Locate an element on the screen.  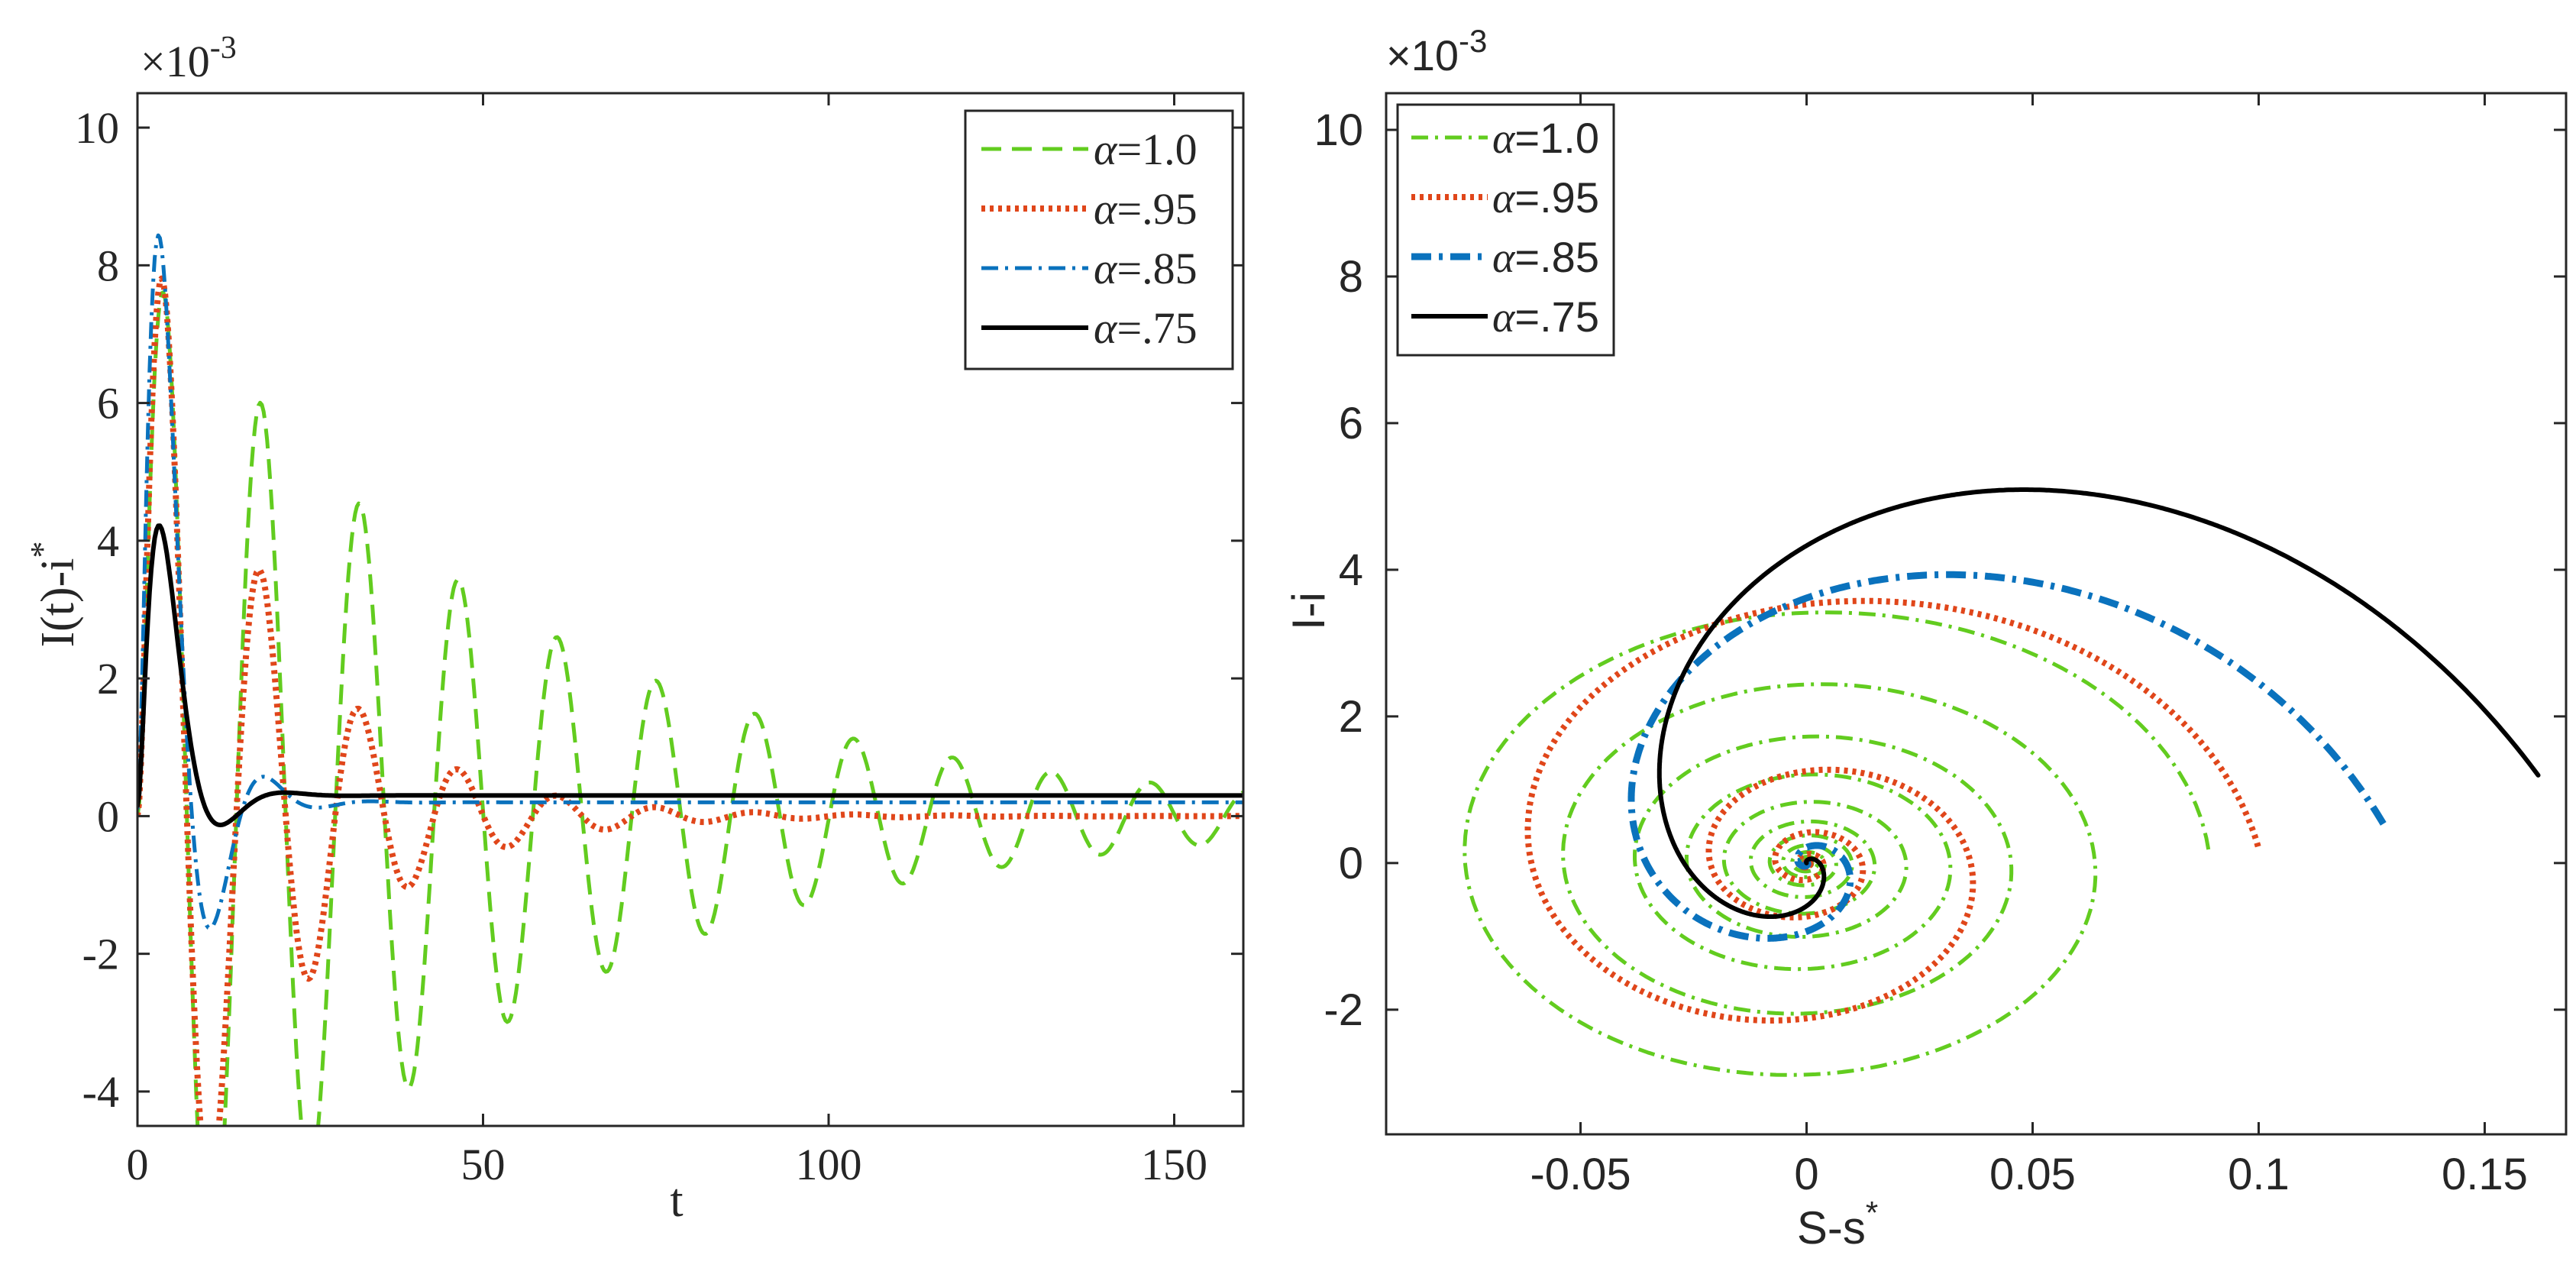
left-legend-label: α=1.0 is located at coordinates (1146, 149).